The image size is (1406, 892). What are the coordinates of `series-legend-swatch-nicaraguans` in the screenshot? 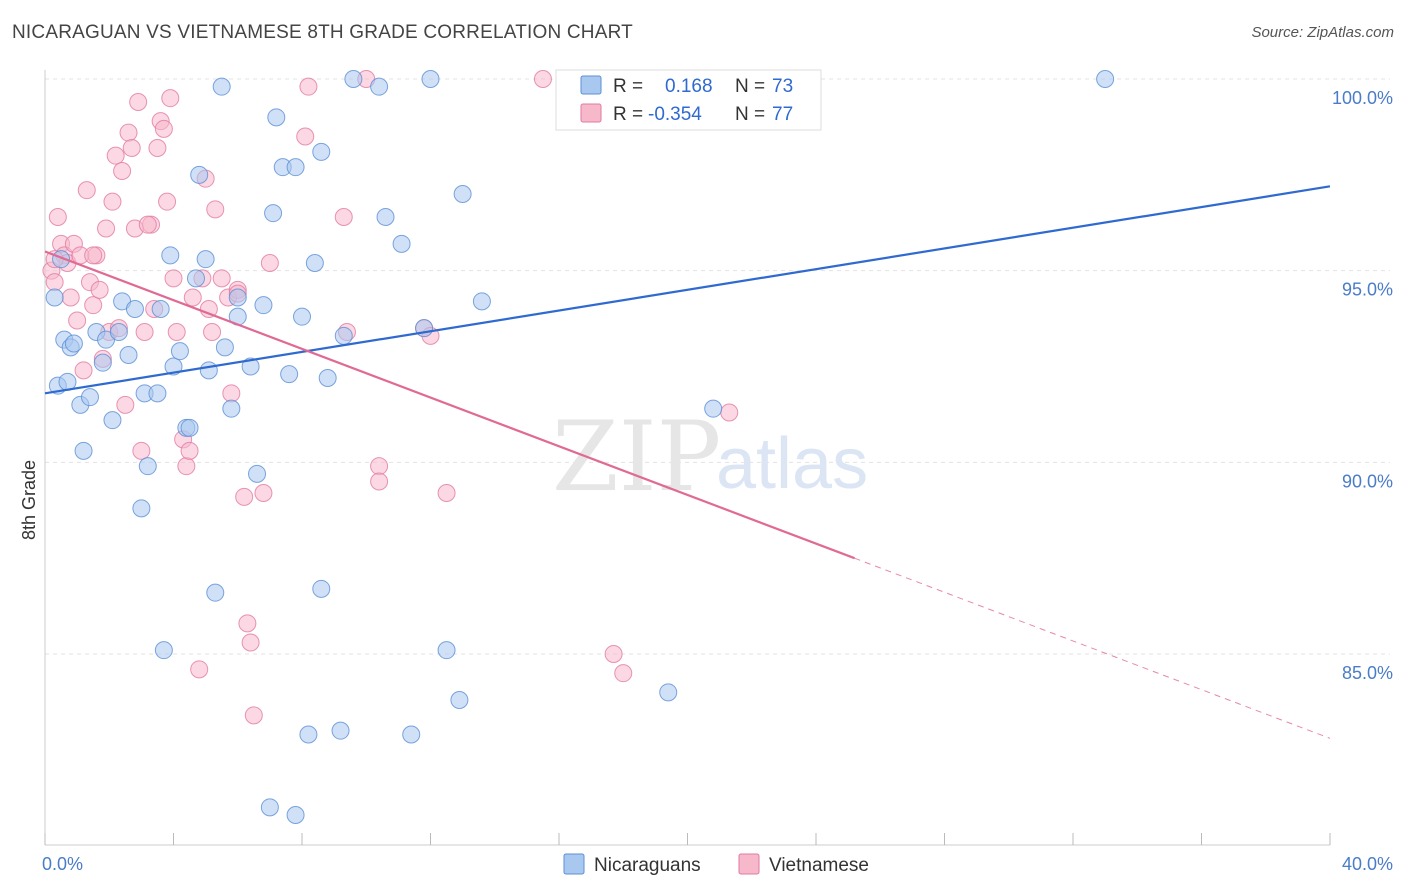 It's located at (574, 864).